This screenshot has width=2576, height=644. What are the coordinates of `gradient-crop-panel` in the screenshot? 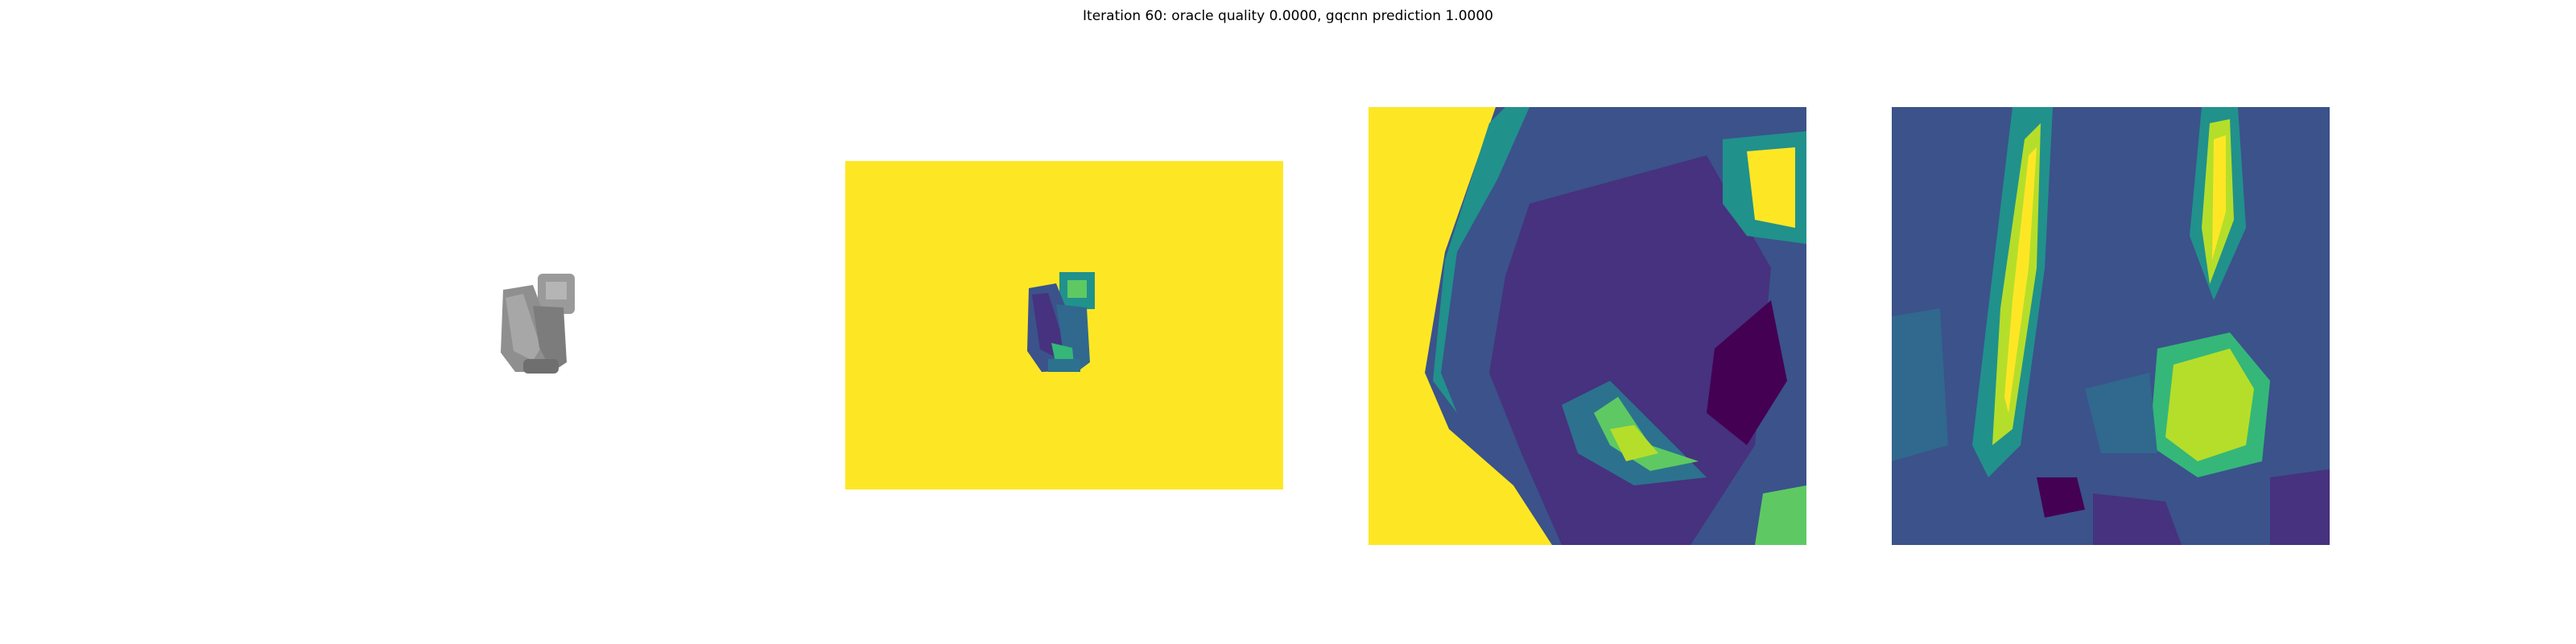 It's located at (2111, 326).